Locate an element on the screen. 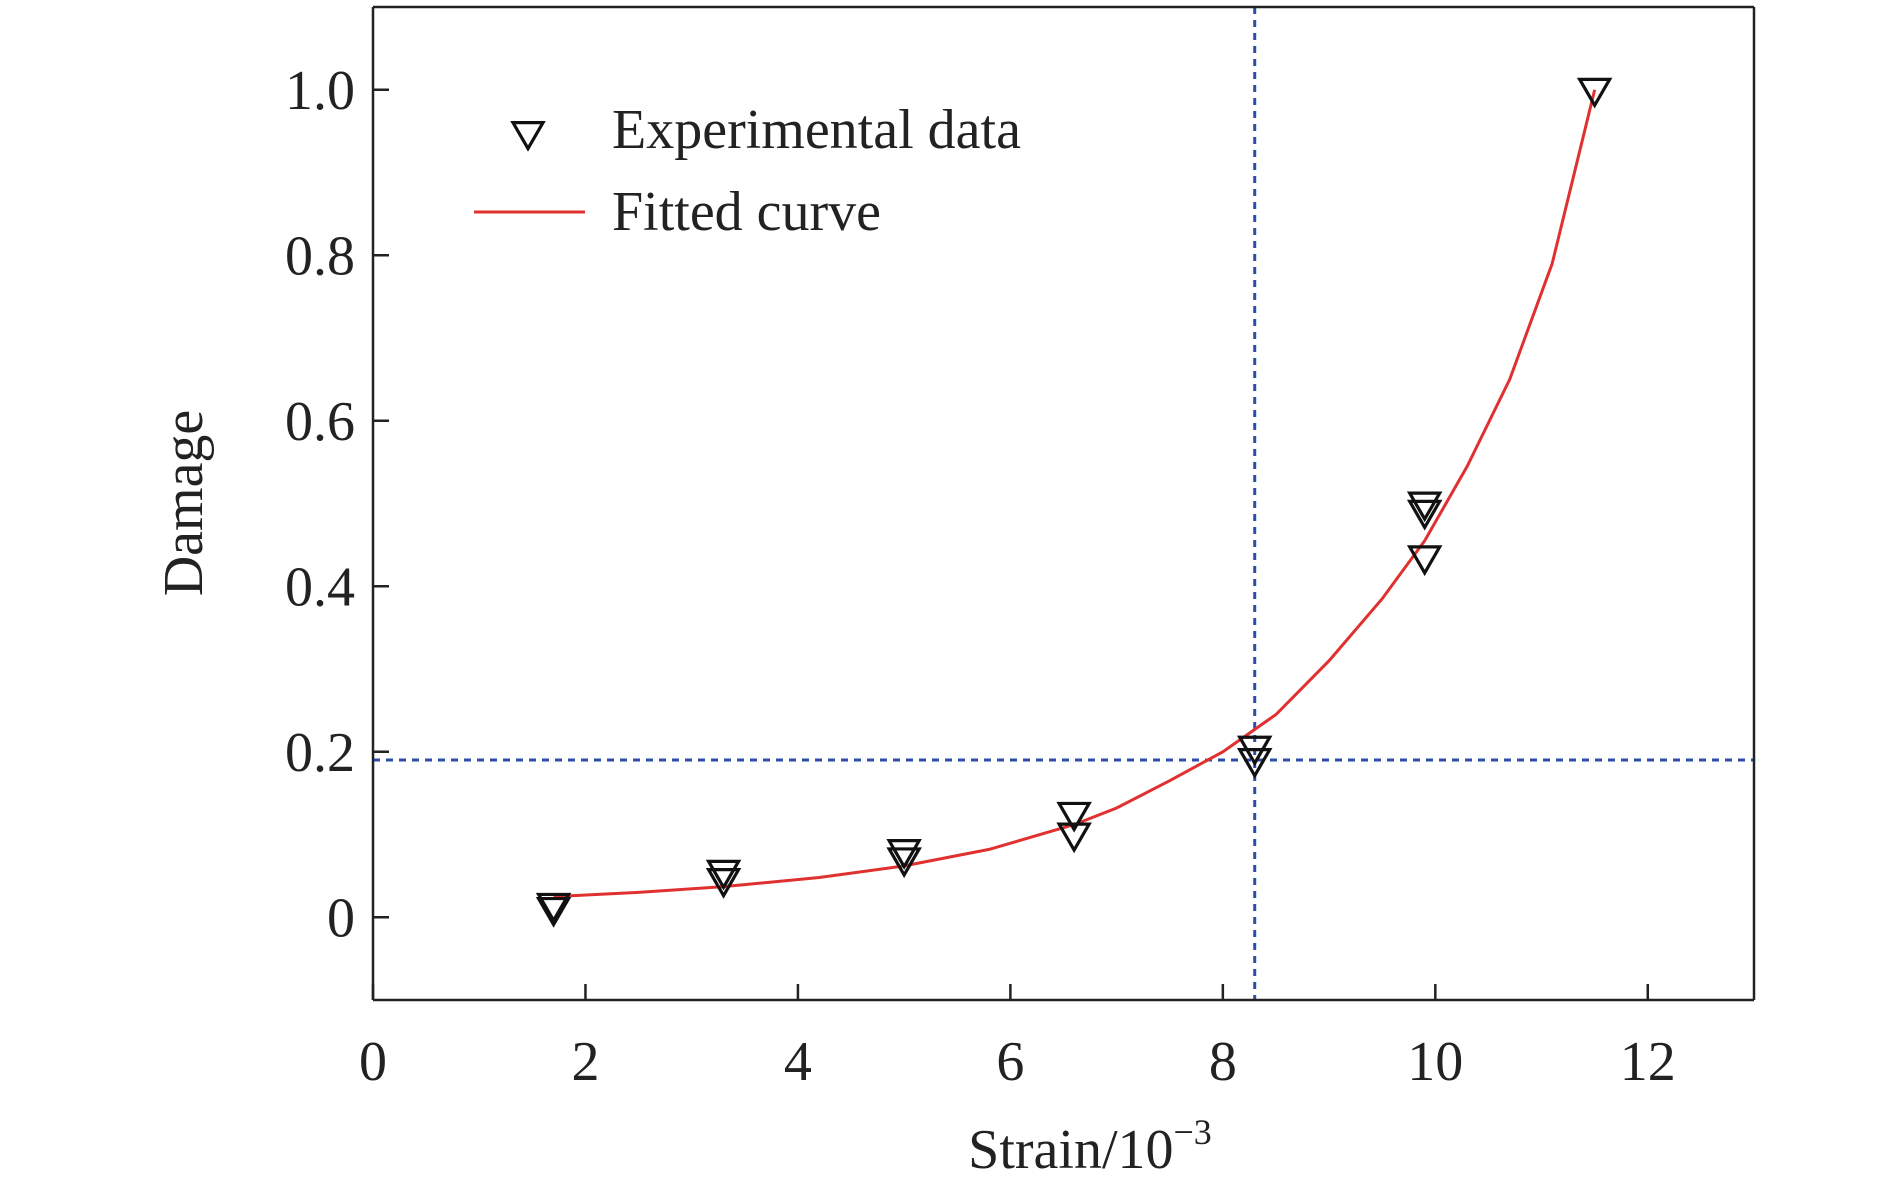 The height and width of the screenshot is (1184, 1890). x-tick-label: 4 is located at coordinates (798, 1062).